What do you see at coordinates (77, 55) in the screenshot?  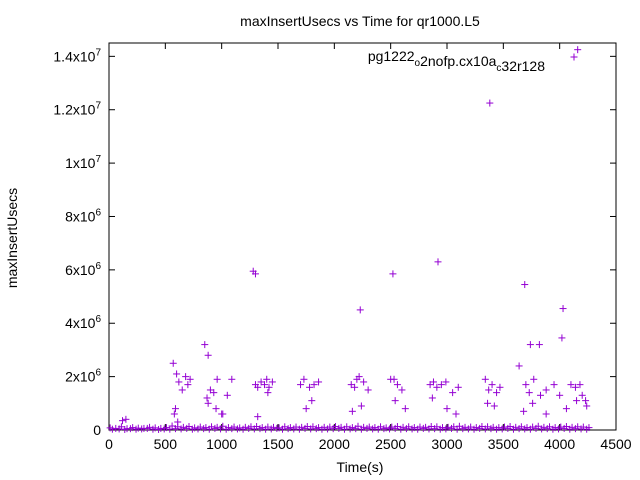 I see `y-tick-label: 1.4x107` at bounding box center [77, 55].